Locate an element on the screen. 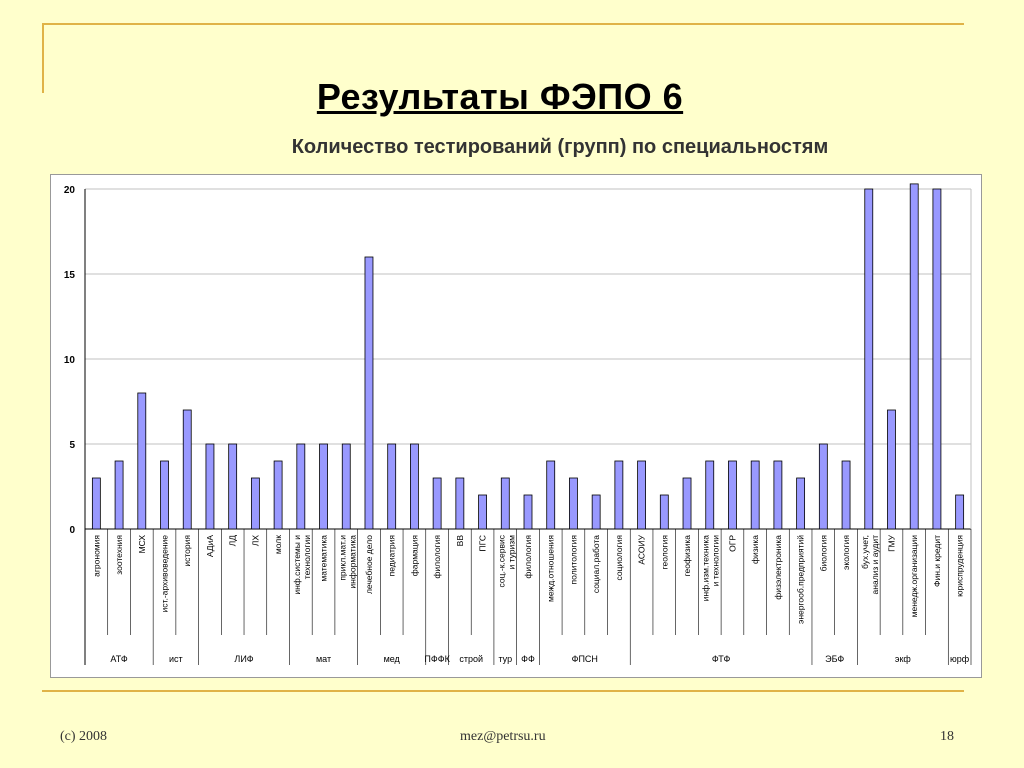 This screenshot has height=768, width=1024. group-label: мат is located at coordinates (323, 659).